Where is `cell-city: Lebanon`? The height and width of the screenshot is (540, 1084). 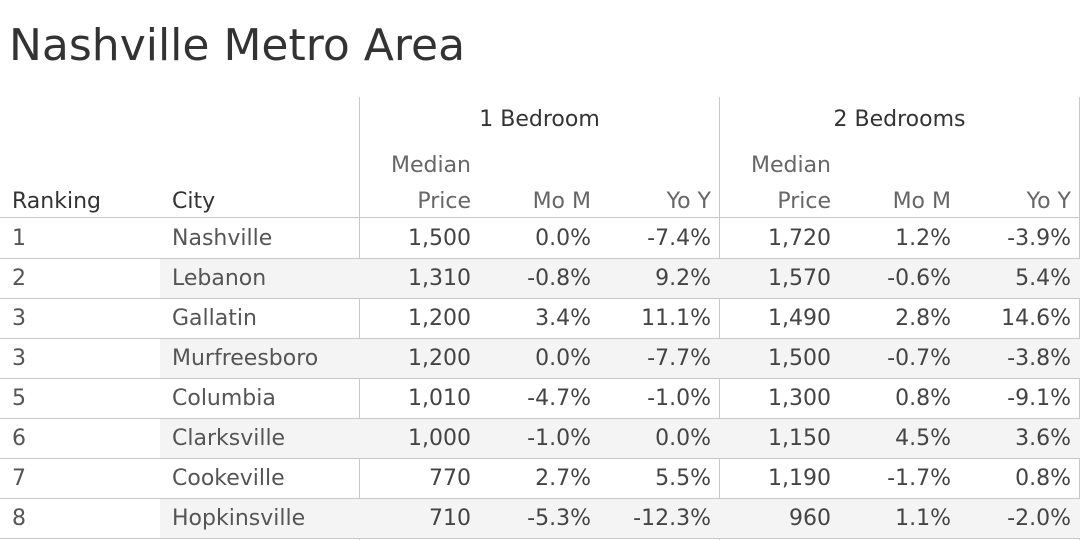 cell-city: Lebanon is located at coordinates (219, 278).